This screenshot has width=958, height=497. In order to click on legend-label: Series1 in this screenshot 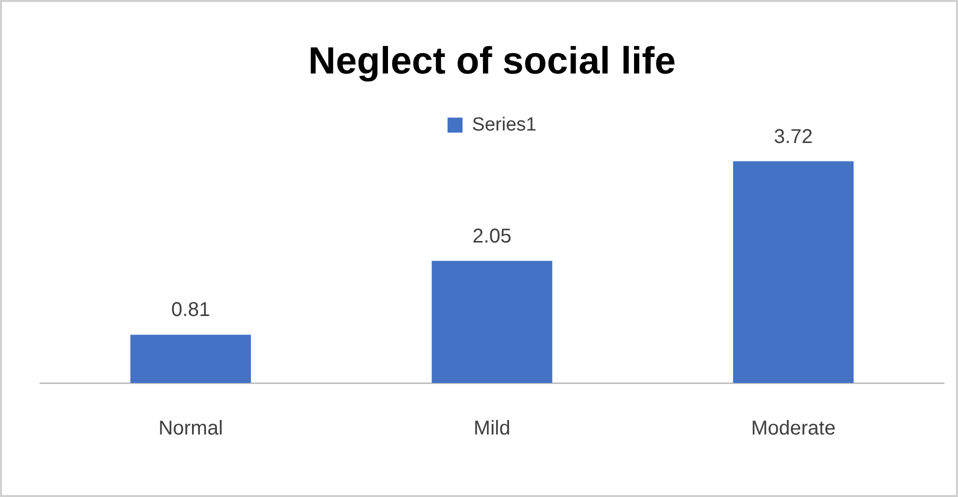, I will do `click(504, 125)`.